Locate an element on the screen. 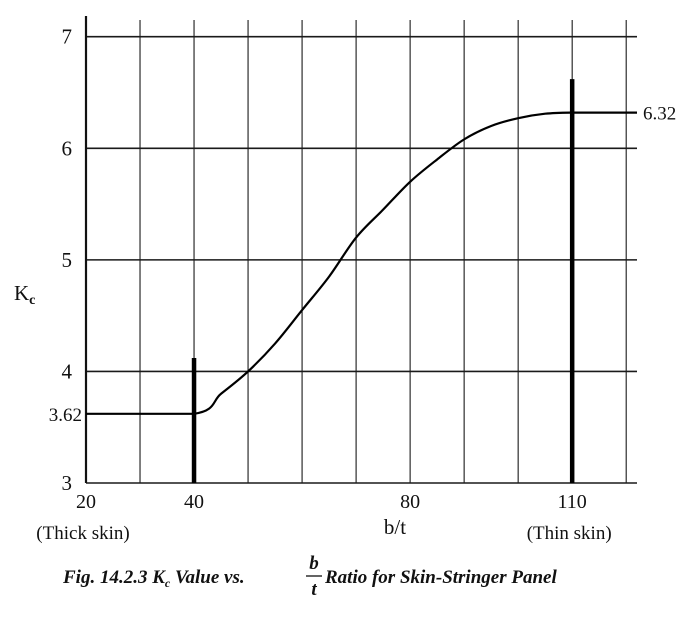 This screenshot has height=627, width=698. caption-sub: c is located at coordinates (168, 583).